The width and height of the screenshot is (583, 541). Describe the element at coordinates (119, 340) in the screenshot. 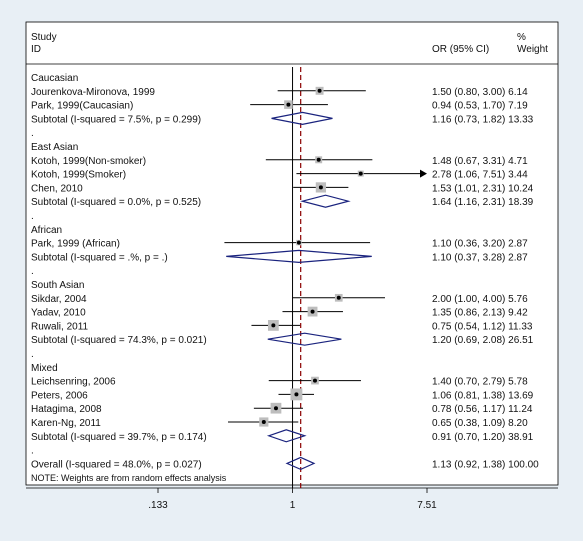

I see `subtotal-label: Subtotal (I-squared = 74.3%, p = 0.021)` at that location.